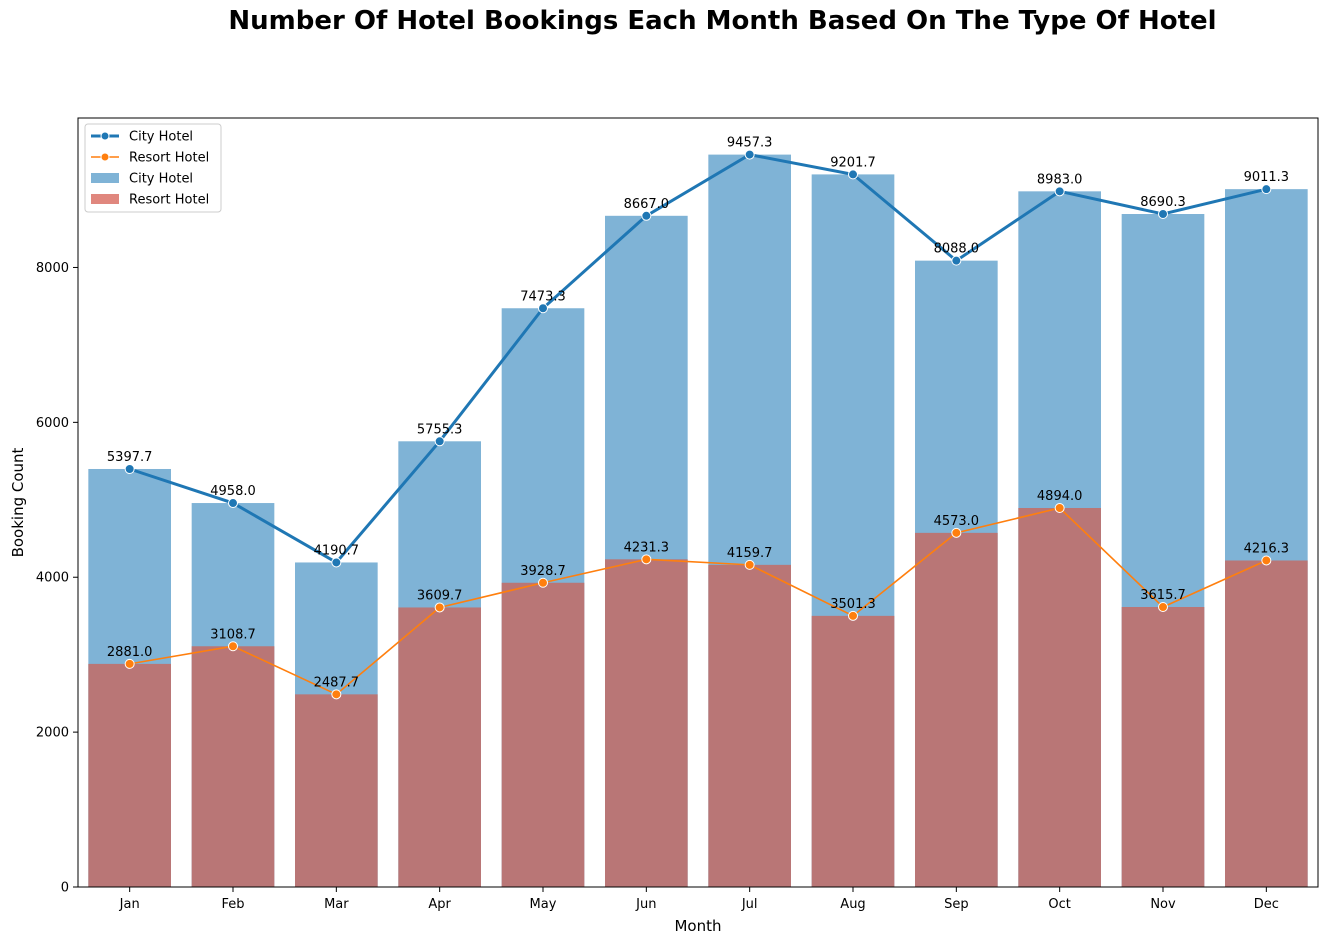 This screenshot has width=1328, height=944. Describe the element at coordinates (1267, 548) in the screenshot. I see `data-label-resort-dec: 4216.3` at that location.